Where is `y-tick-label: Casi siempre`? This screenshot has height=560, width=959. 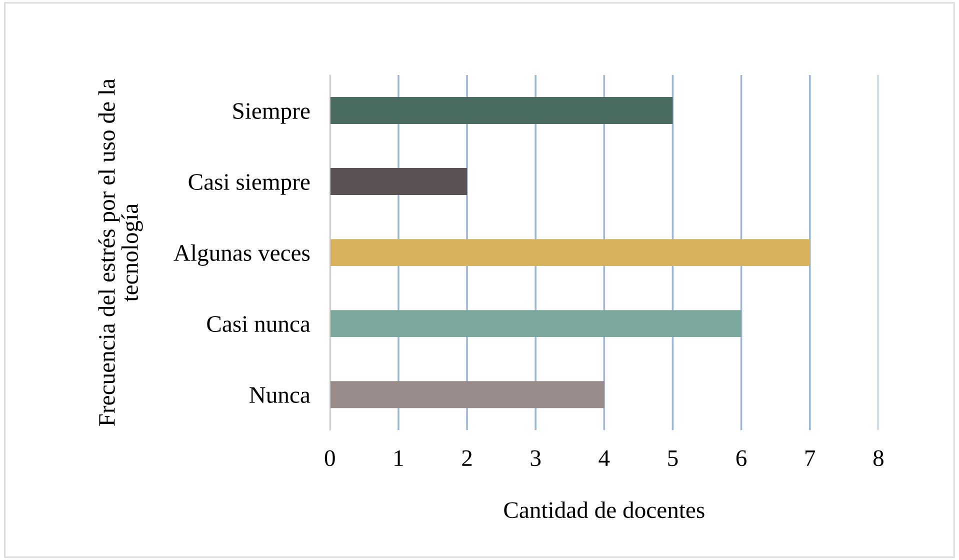 y-tick-label: Casi siempre is located at coordinates (249, 184).